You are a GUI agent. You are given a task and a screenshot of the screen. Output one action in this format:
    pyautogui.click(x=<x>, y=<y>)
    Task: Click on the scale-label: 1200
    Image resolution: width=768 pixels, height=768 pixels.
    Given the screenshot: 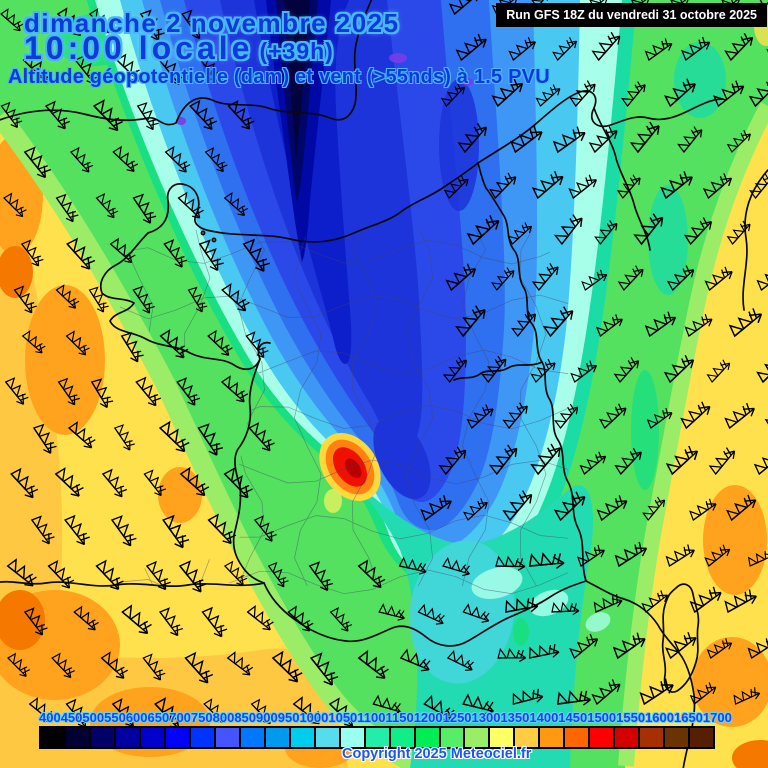 What is the action you would take?
    pyautogui.click(x=428, y=717)
    